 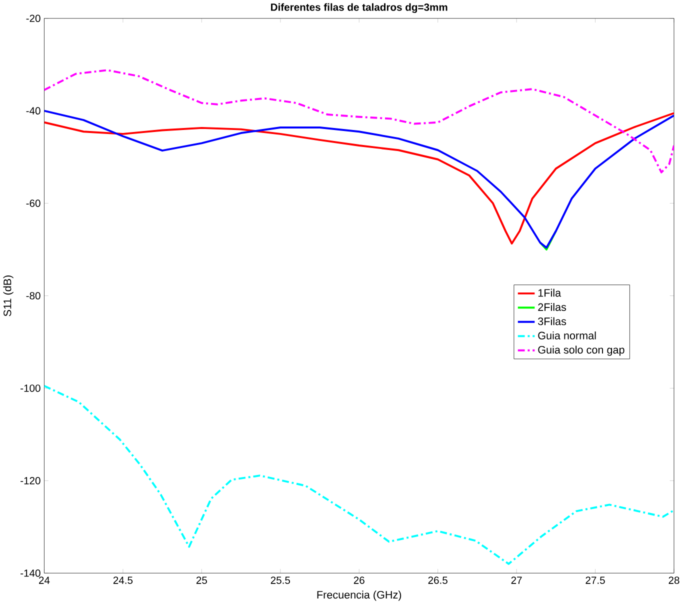 I want to click on y-tick-label: -140, so click(x=30, y=573).